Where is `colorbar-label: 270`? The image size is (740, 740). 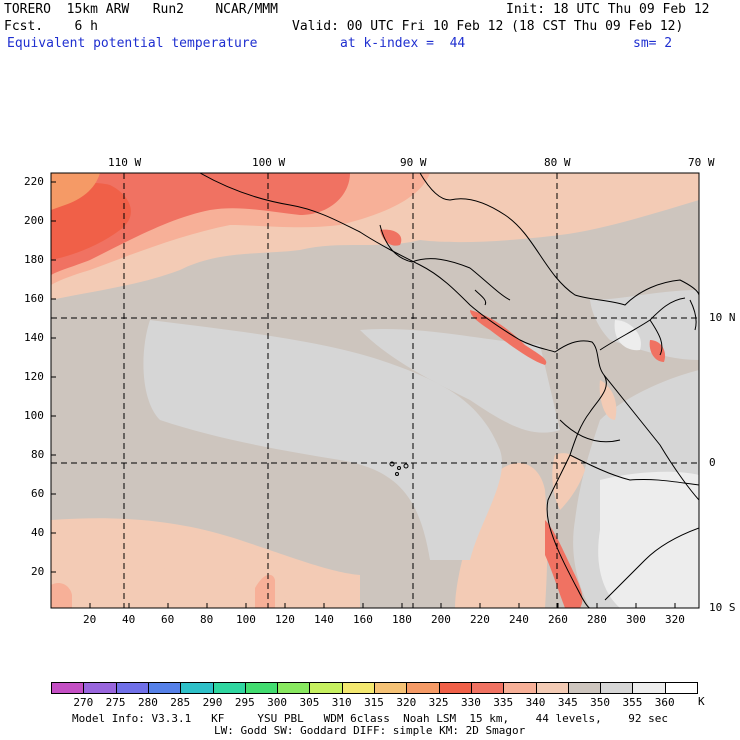
colorbar-label: 270 is located at coordinates (83, 702).